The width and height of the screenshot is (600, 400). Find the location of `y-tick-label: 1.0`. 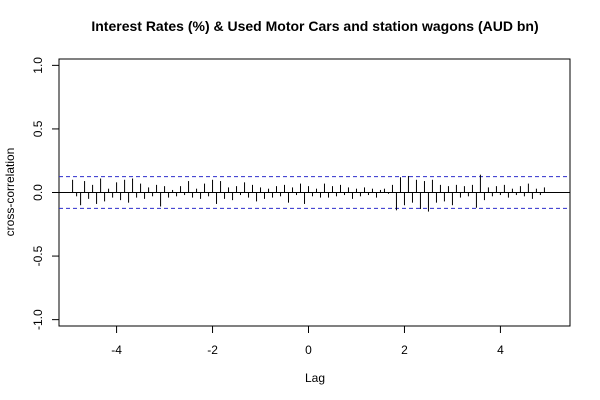

y-tick-label: 1.0 is located at coordinates (38, 65).